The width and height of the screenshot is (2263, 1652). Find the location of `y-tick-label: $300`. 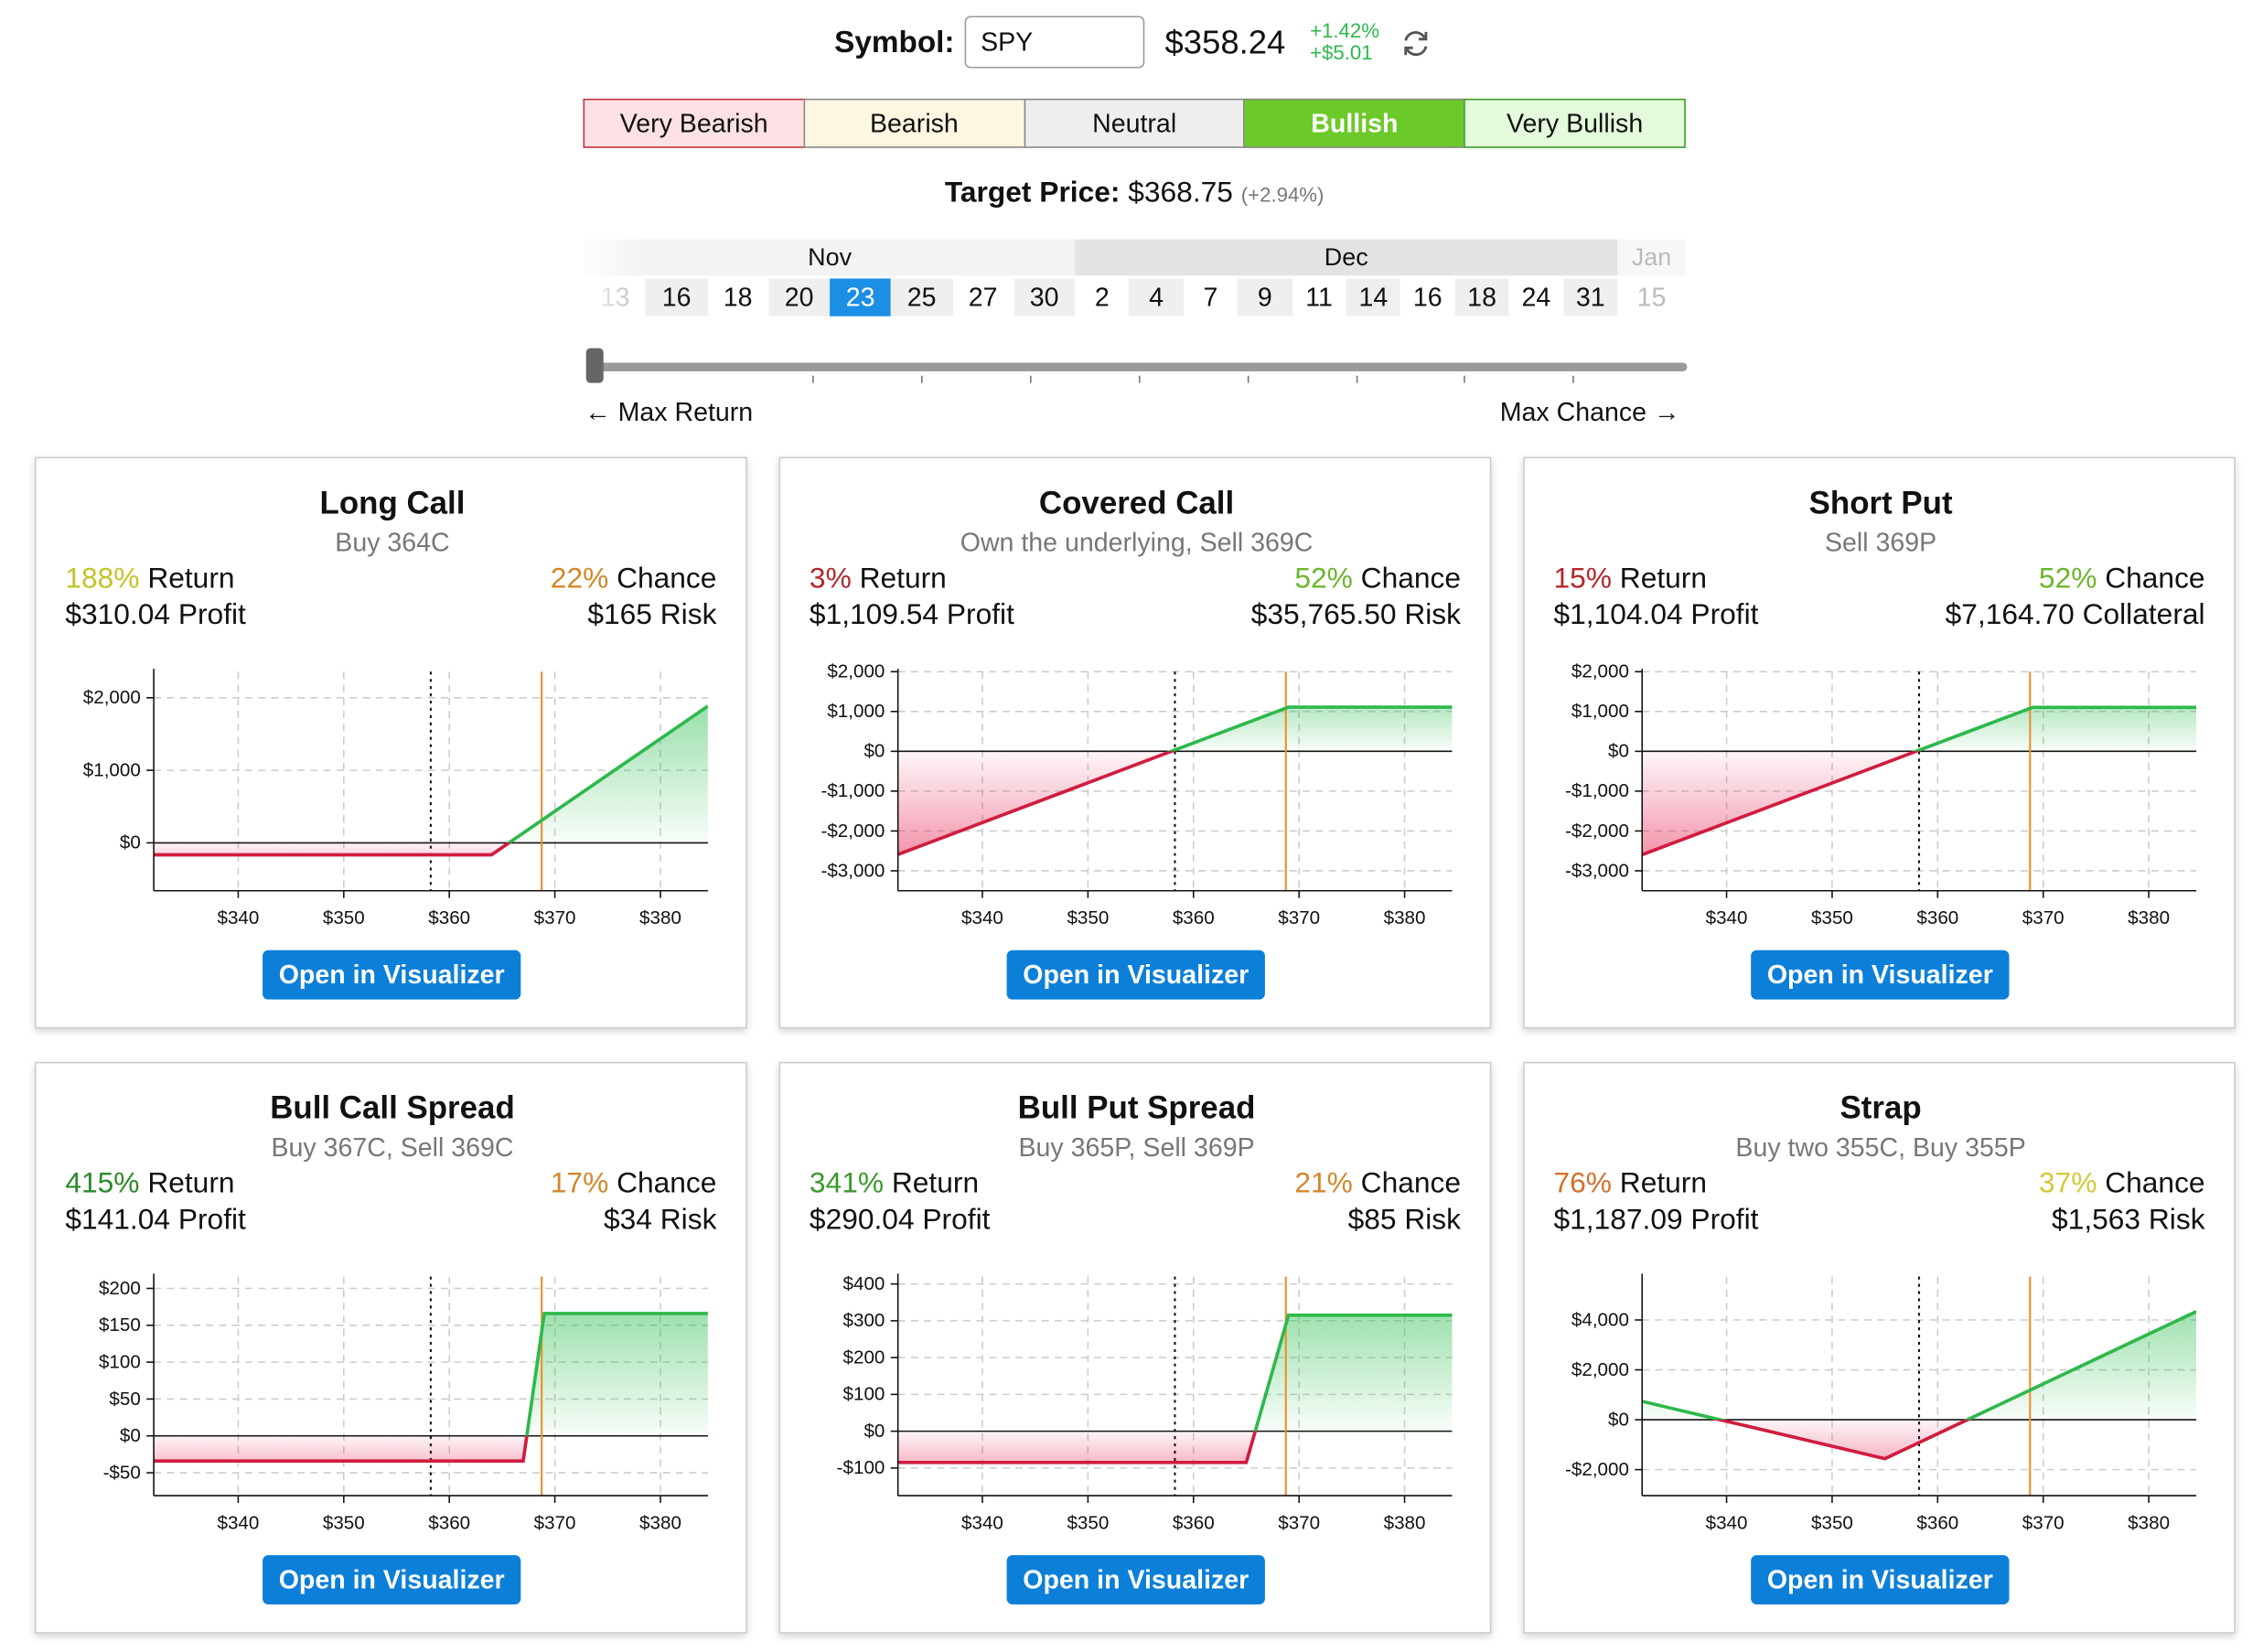

y-tick-label: $300 is located at coordinates (864, 1320).